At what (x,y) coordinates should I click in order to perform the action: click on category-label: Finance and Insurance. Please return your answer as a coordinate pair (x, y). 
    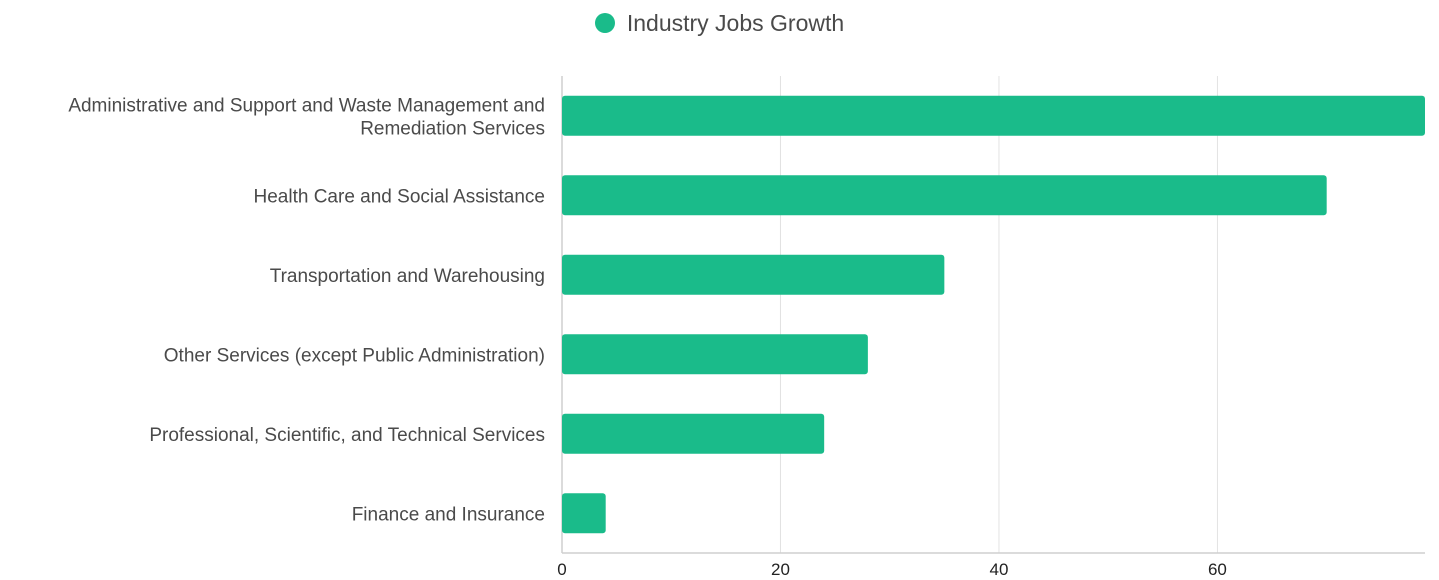
    Looking at the image, I should click on (448, 514).